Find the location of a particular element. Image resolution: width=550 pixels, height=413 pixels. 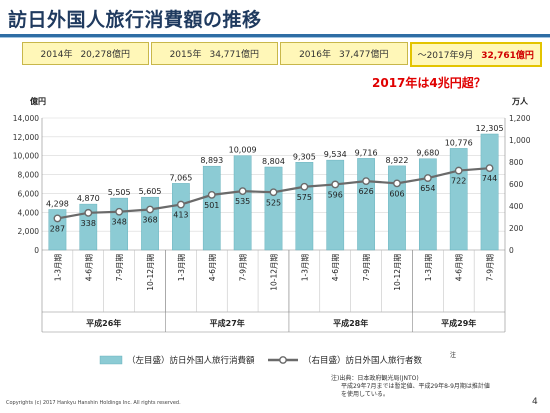

group-label: 平成27年 is located at coordinates (227, 323).